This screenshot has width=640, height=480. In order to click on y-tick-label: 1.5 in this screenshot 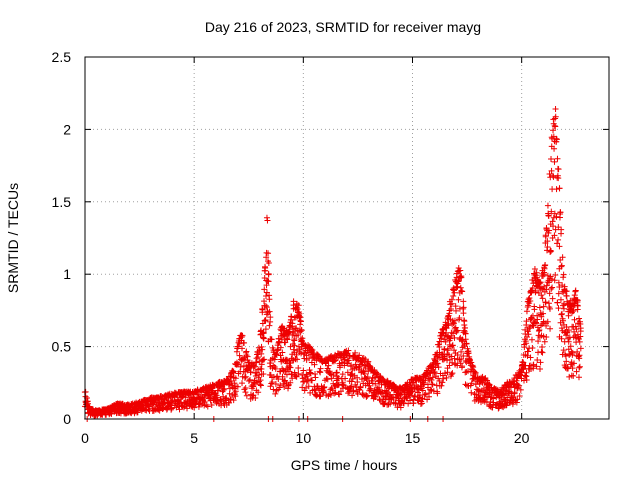, I will do `click(62, 202)`.